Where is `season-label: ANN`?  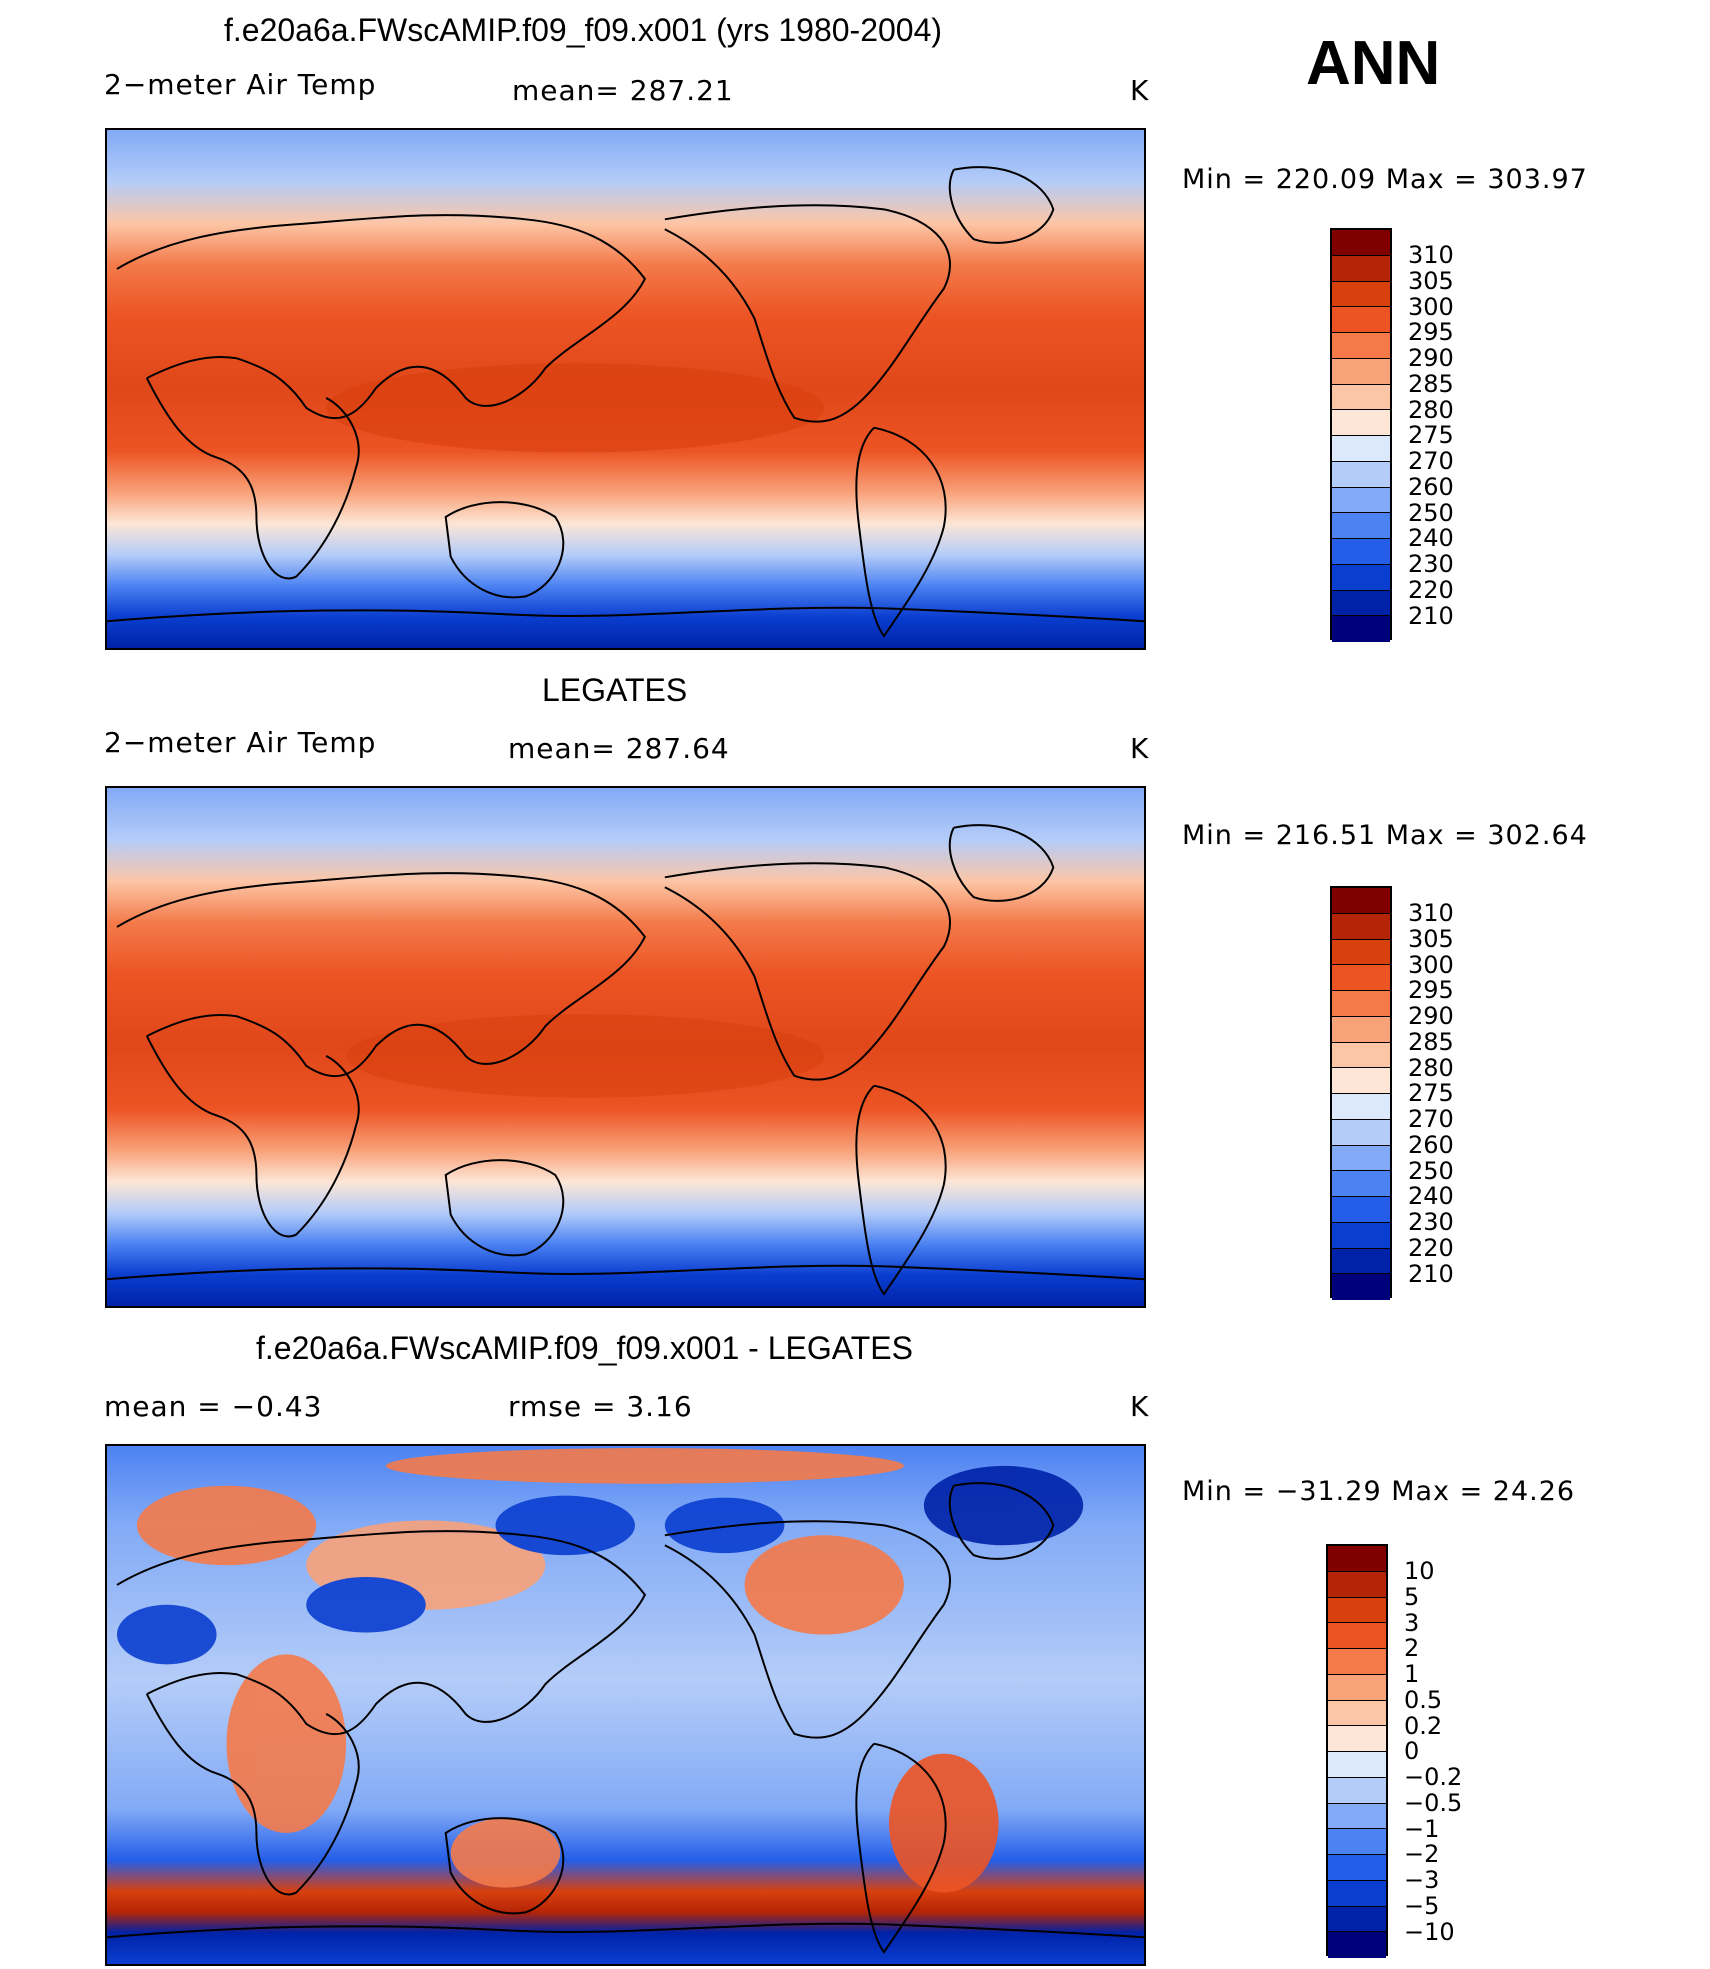 season-label: ANN is located at coordinates (1373, 63).